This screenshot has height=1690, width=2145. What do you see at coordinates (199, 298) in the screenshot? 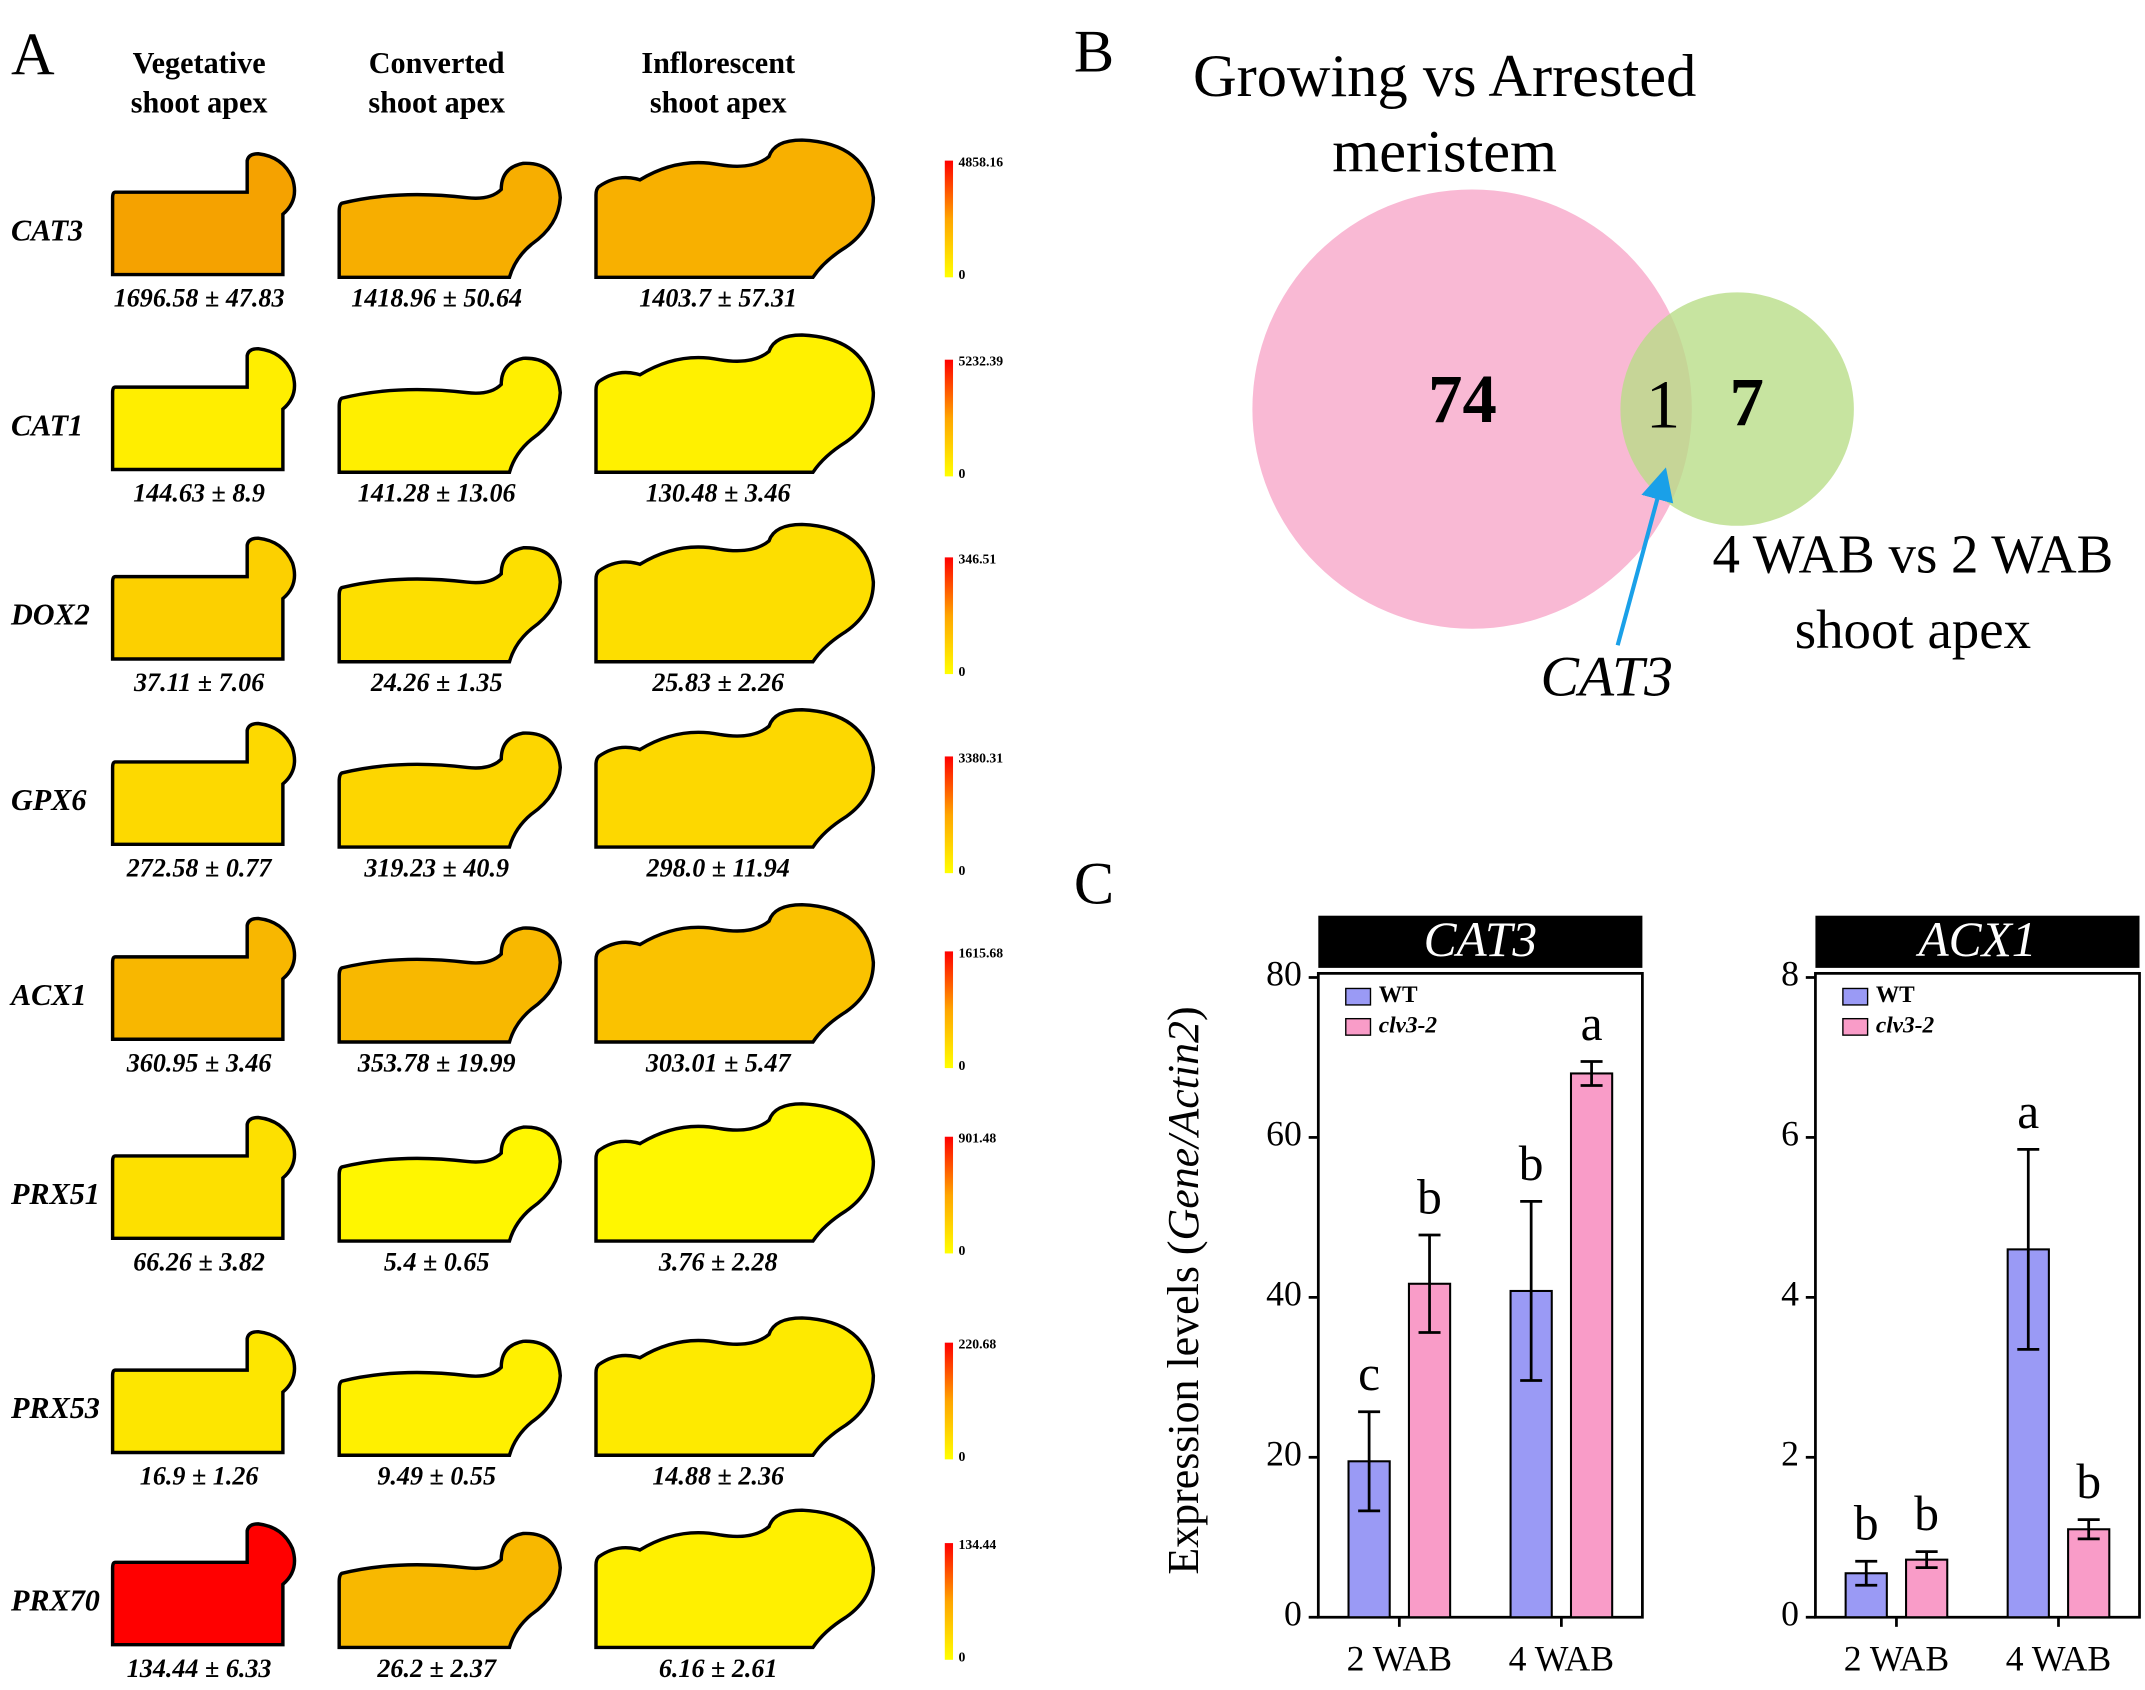
I see `expression-value: 1696.58 ± 47.83` at bounding box center [199, 298].